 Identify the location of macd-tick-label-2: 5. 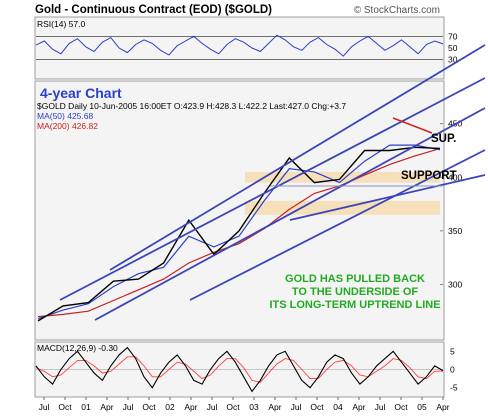
(452, 351).